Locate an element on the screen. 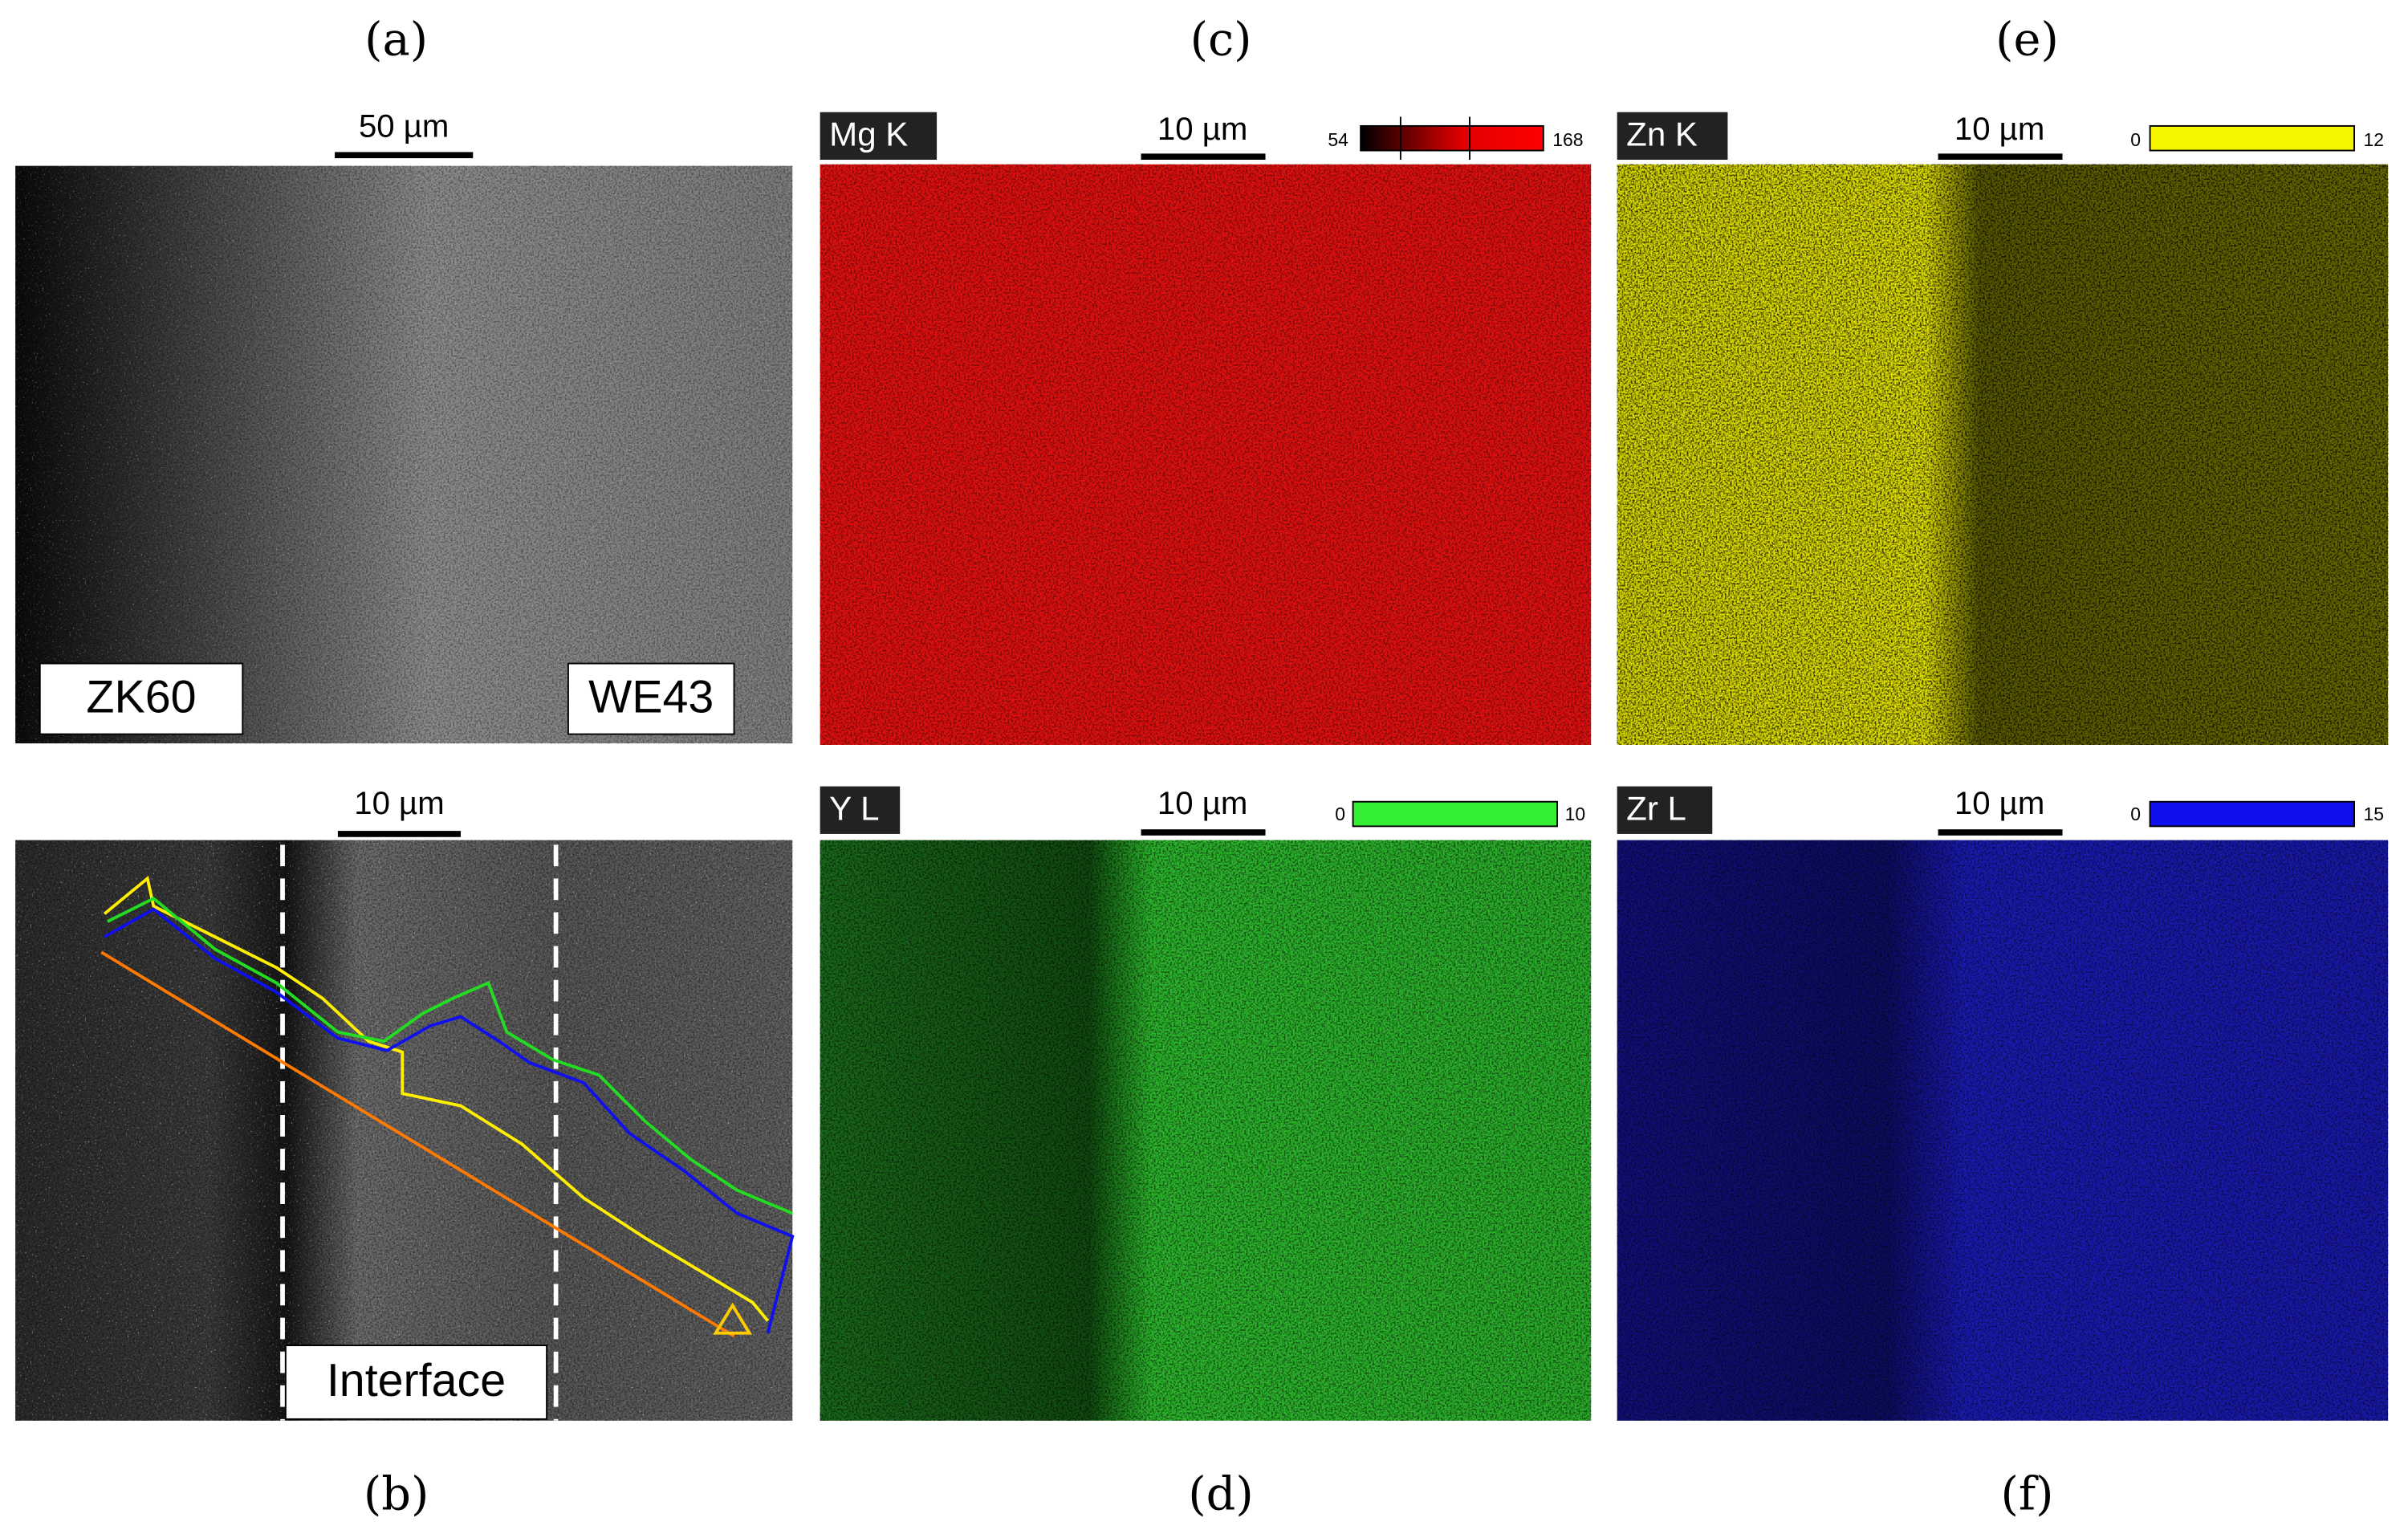  tag: WE43 is located at coordinates (651, 697).